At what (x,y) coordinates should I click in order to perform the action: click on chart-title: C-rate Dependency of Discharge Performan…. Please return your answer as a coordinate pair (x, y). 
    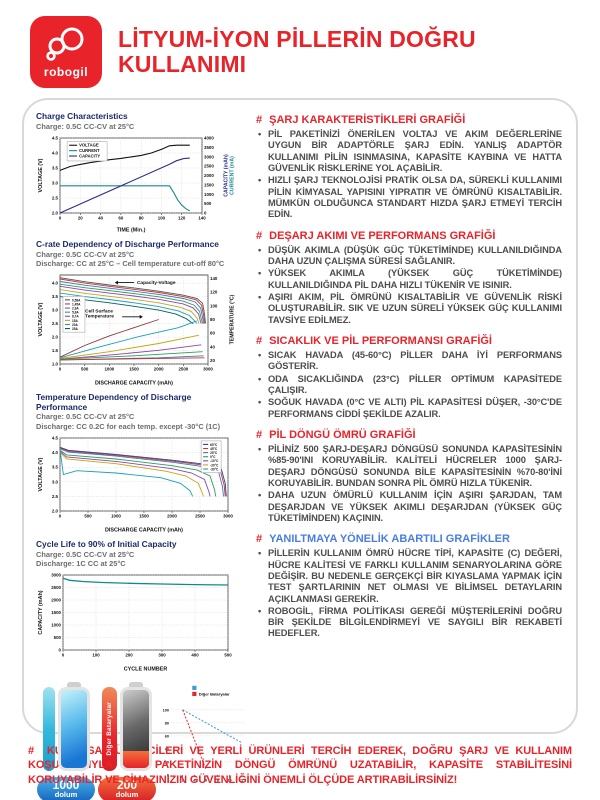
    Looking at the image, I should click on (127, 243).